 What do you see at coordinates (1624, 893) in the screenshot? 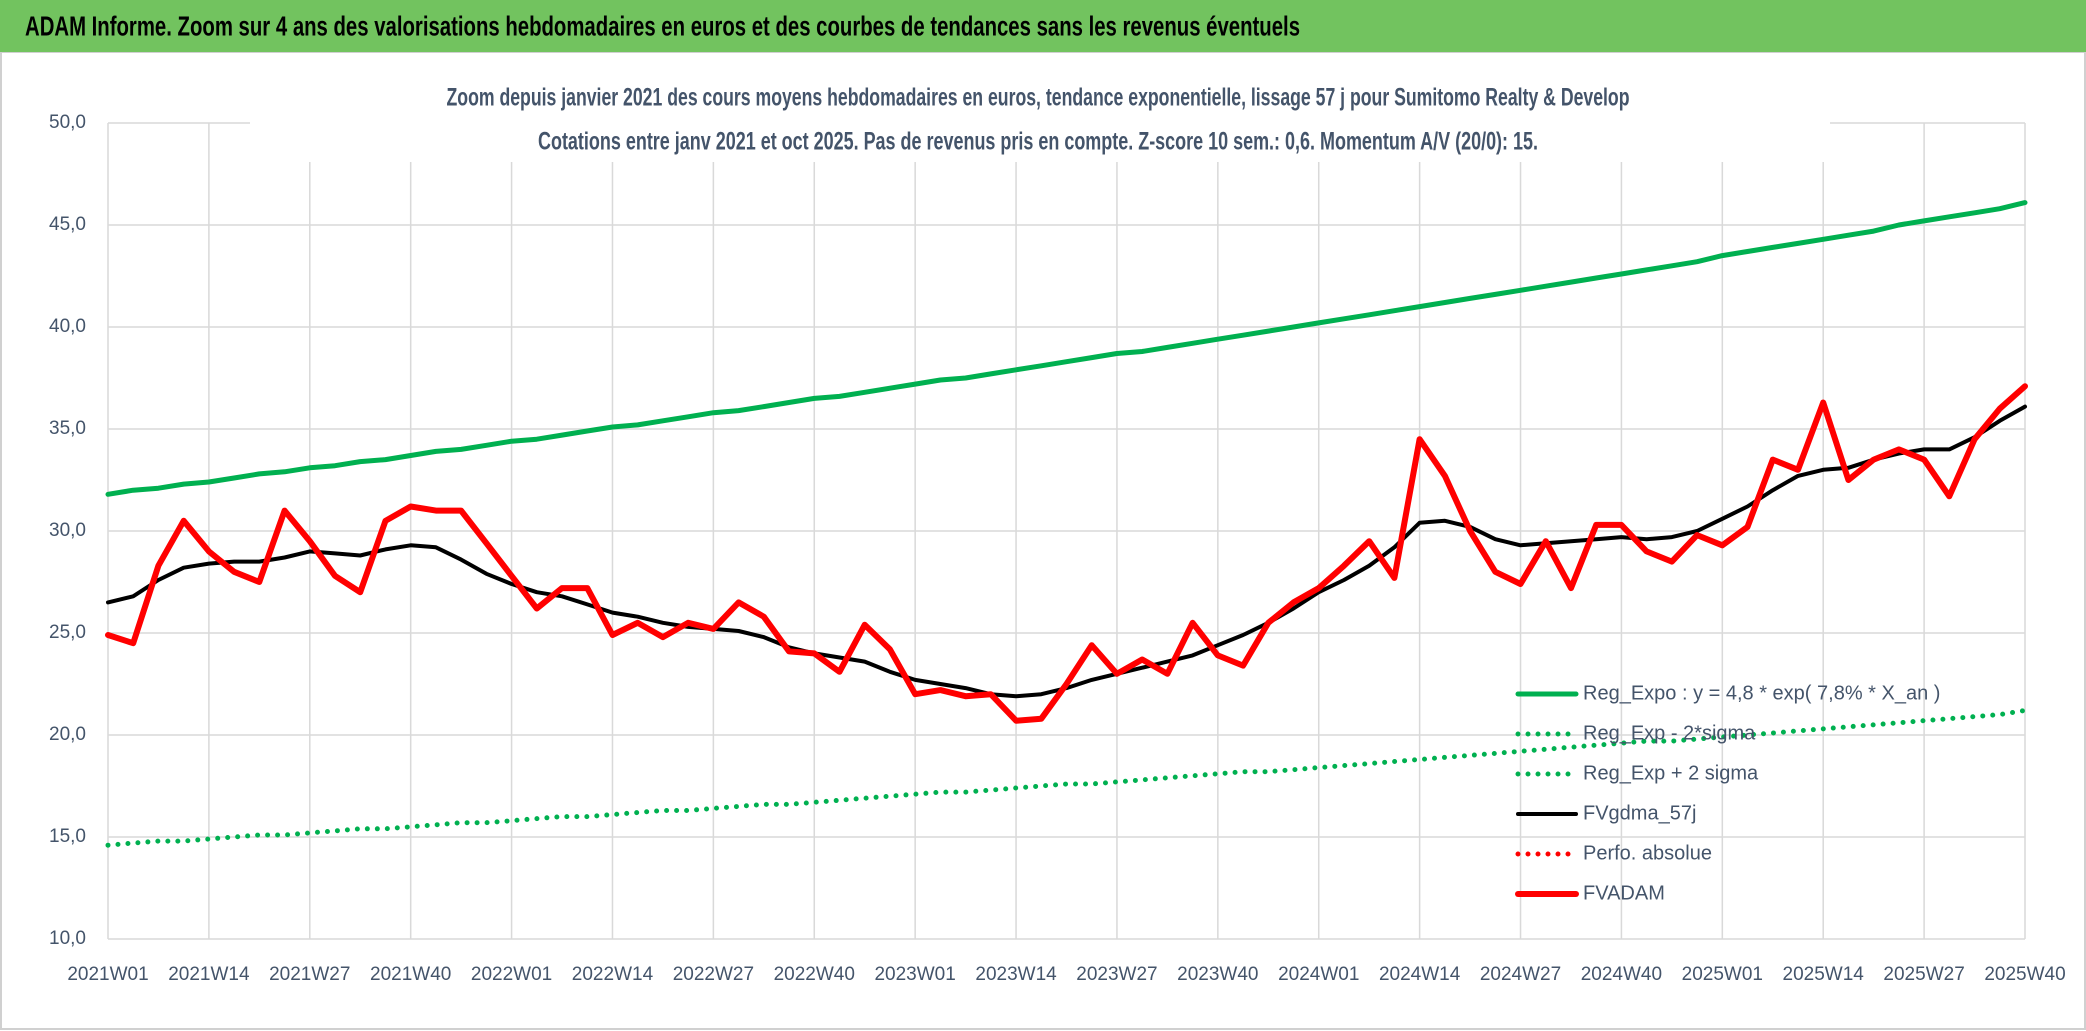
I see `legend-label: FVADAM` at bounding box center [1624, 893].